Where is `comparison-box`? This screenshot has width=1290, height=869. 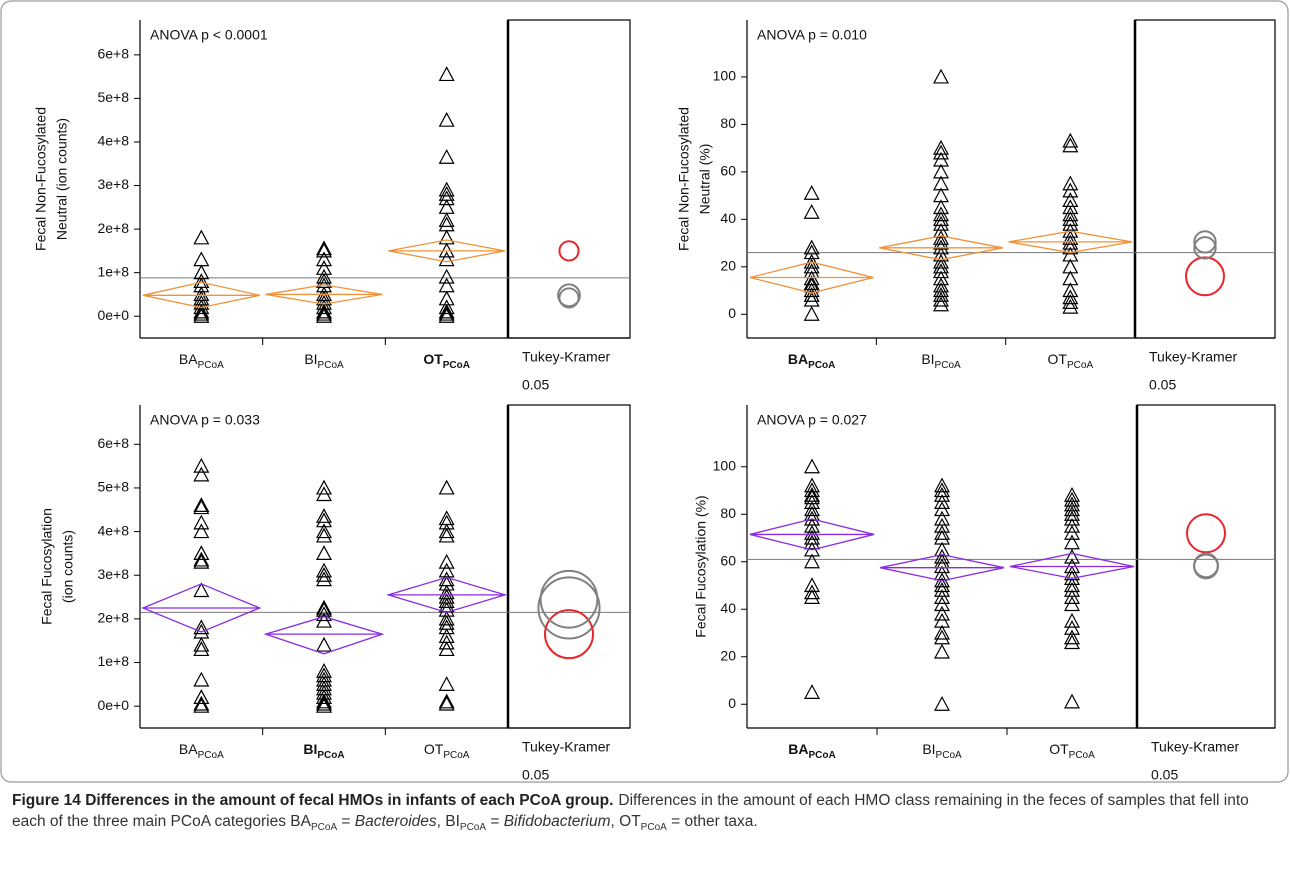
comparison-box is located at coordinates (569, 566).